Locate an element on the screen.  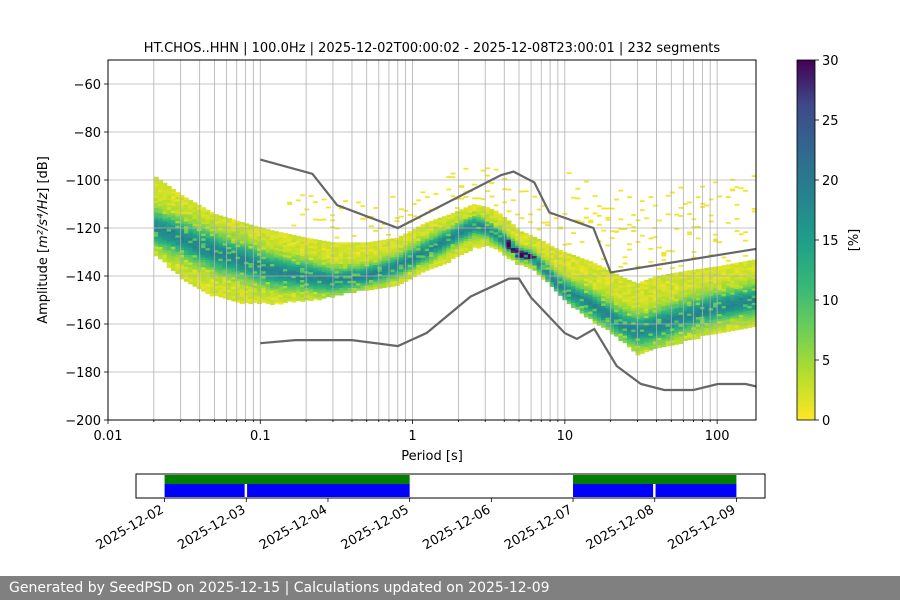
timeline-tick-label: 2025-12-09 is located at coordinates (701, 527).